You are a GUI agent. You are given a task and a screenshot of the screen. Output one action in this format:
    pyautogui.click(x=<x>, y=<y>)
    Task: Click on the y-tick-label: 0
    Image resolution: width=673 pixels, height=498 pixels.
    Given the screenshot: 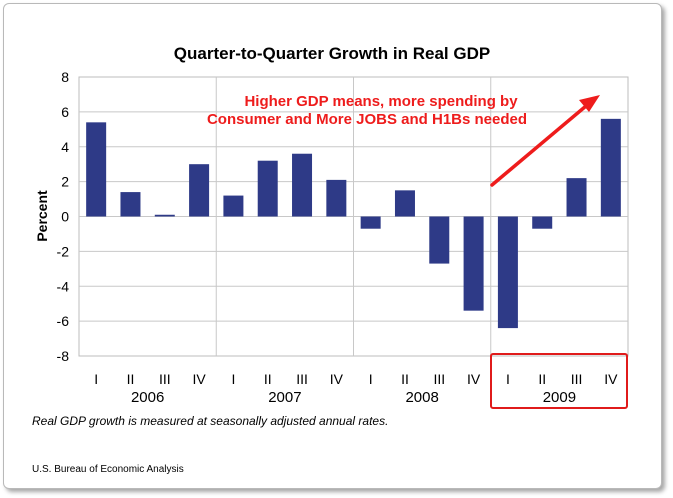 What is the action you would take?
    pyautogui.click(x=65, y=217)
    